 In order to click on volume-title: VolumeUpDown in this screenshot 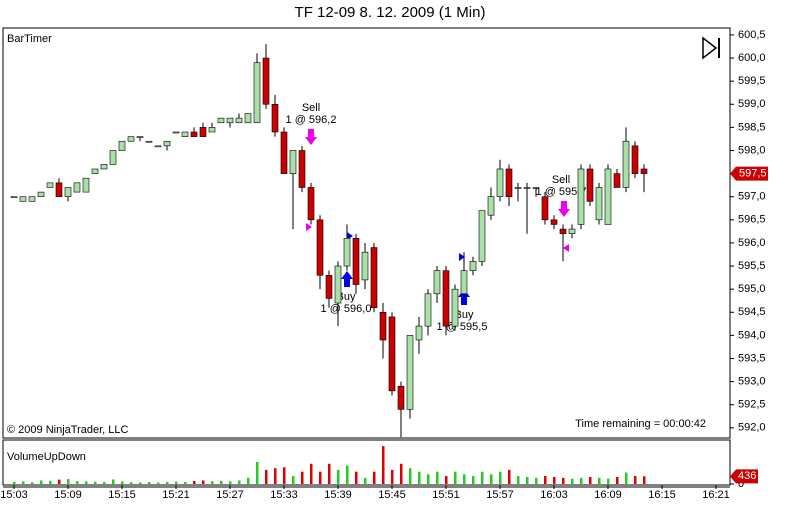, I will do `click(46, 457)`.